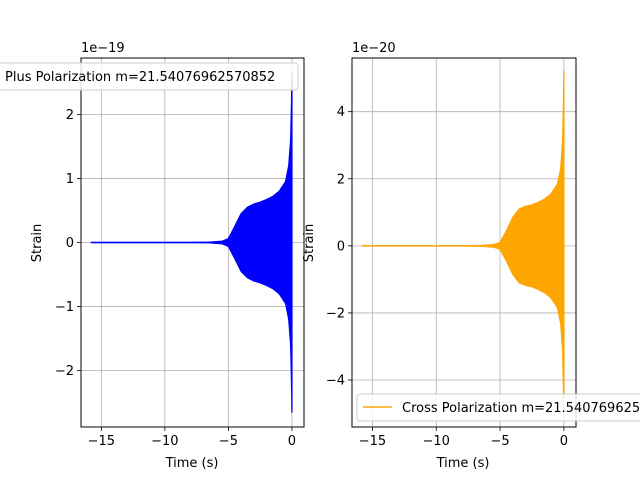 This screenshot has height=480, width=640. I want to click on legend-label: Cross Polarization m=21.54076962570852, so click(521, 408).